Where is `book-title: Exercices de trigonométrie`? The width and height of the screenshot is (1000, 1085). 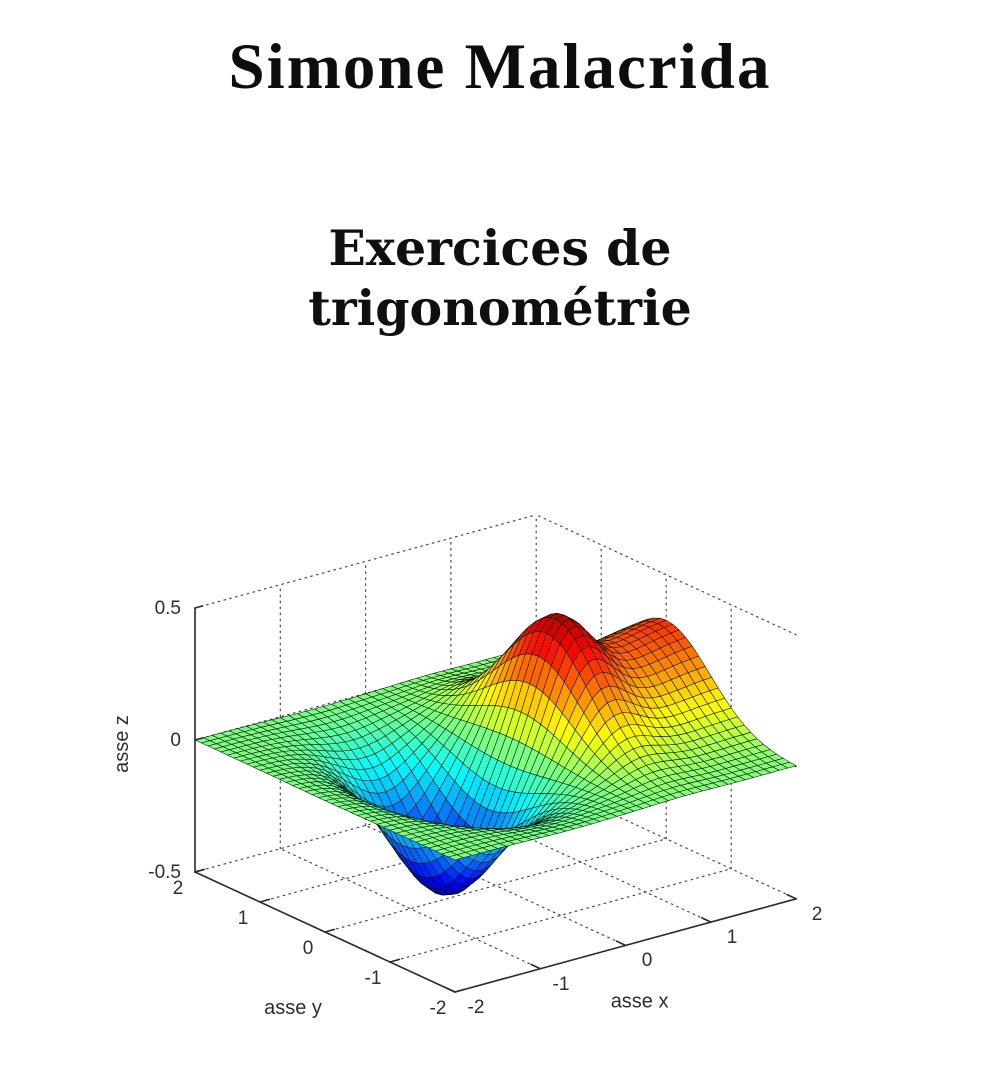
book-title: Exercices de trigonométrie is located at coordinates (500, 278).